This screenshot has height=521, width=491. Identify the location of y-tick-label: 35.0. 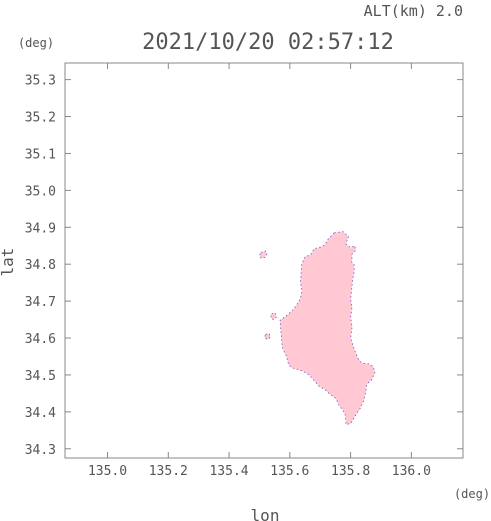
(40, 191).